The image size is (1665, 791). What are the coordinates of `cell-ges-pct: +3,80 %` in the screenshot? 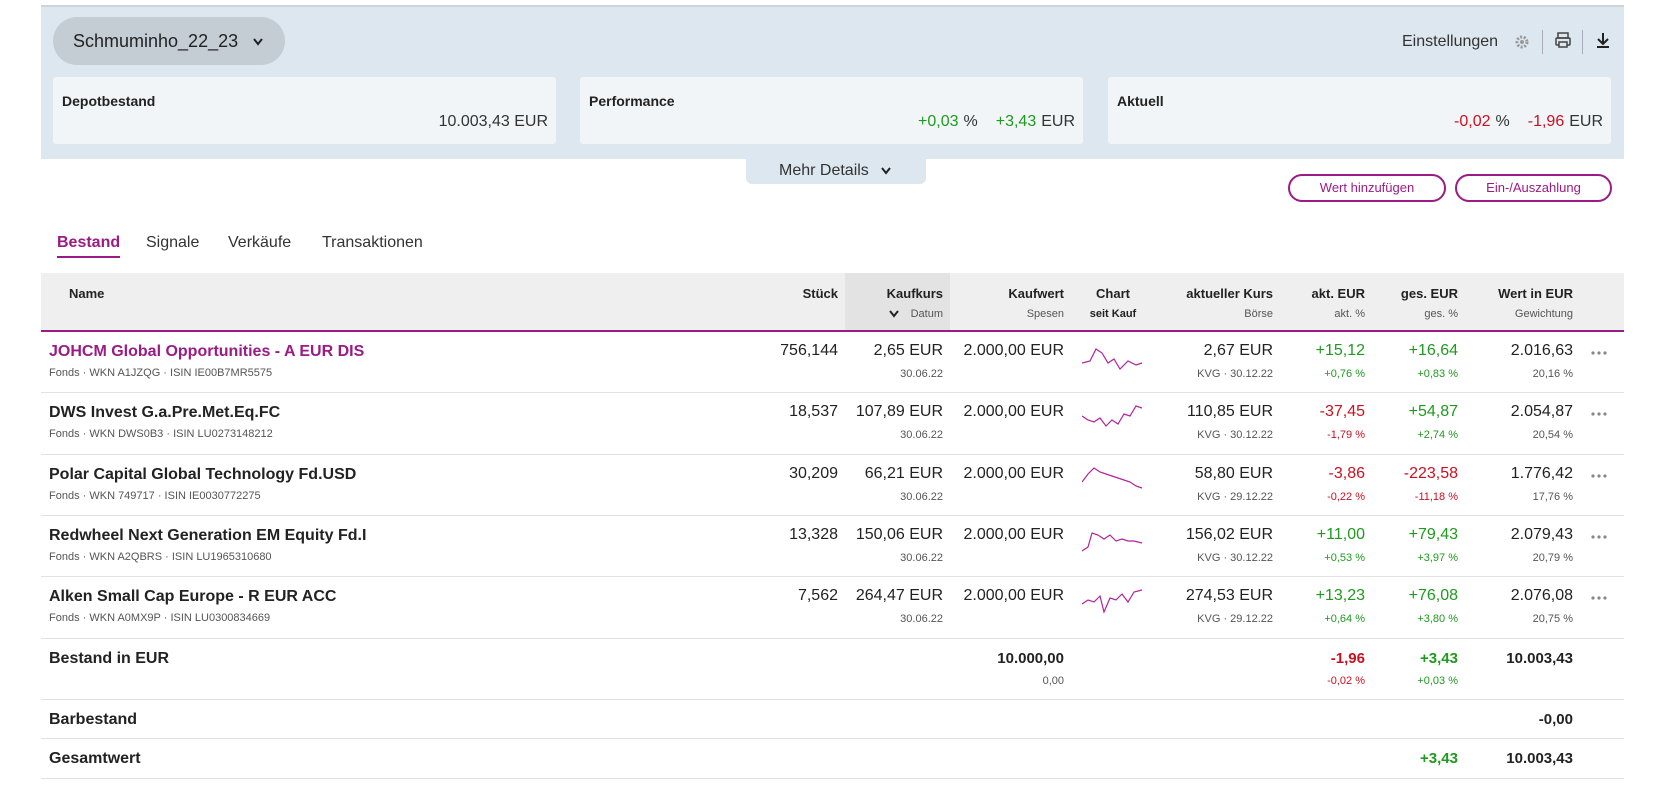 It's located at (1437, 619).